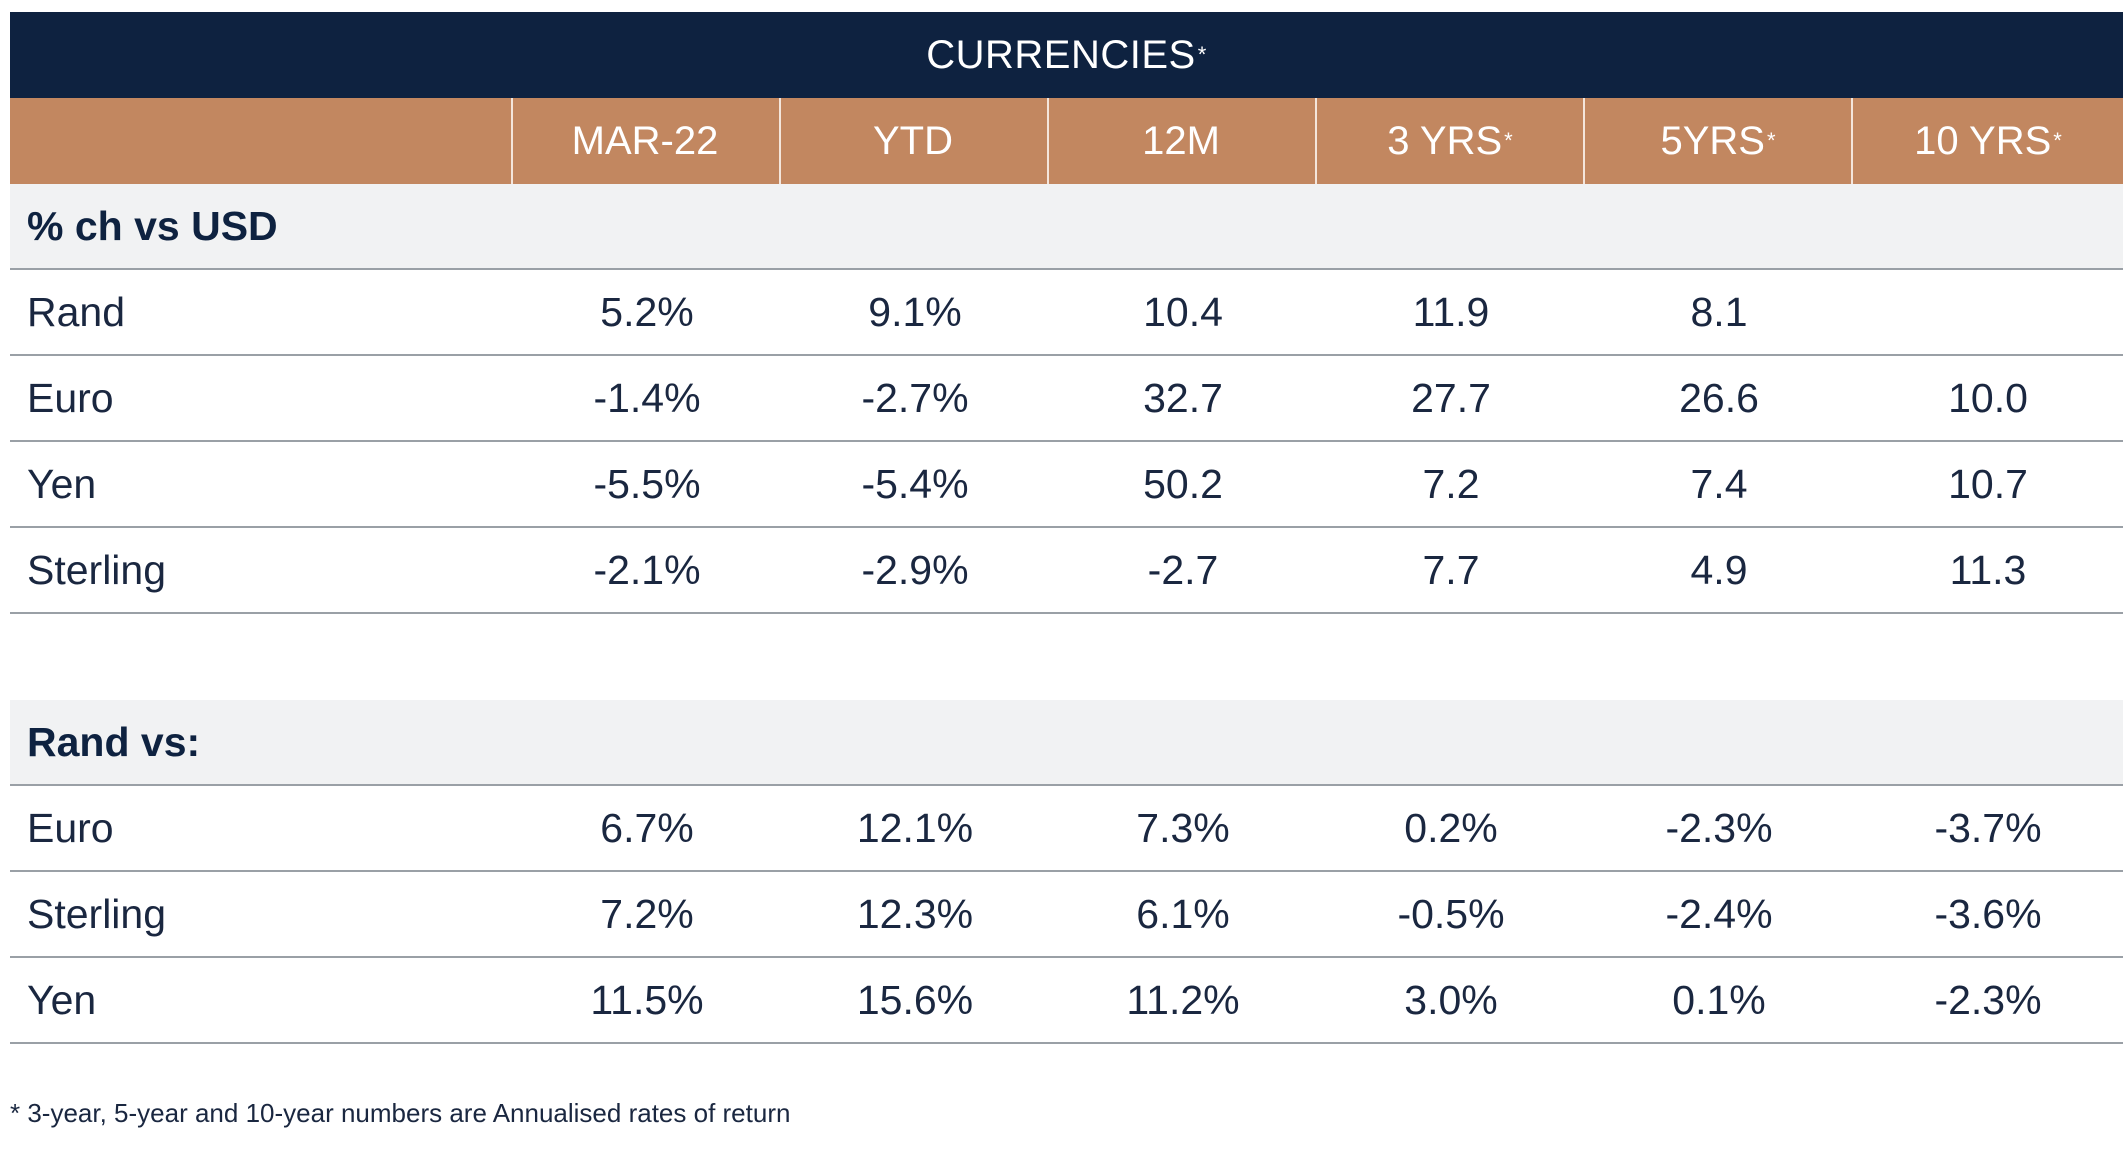 This screenshot has width=2128, height=1158. What do you see at coordinates (1066, 485) in the screenshot?
I see `table-row: Yen -5.5% -5.4% 50.2 7.2 7.4 10.7` at bounding box center [1066, 485].